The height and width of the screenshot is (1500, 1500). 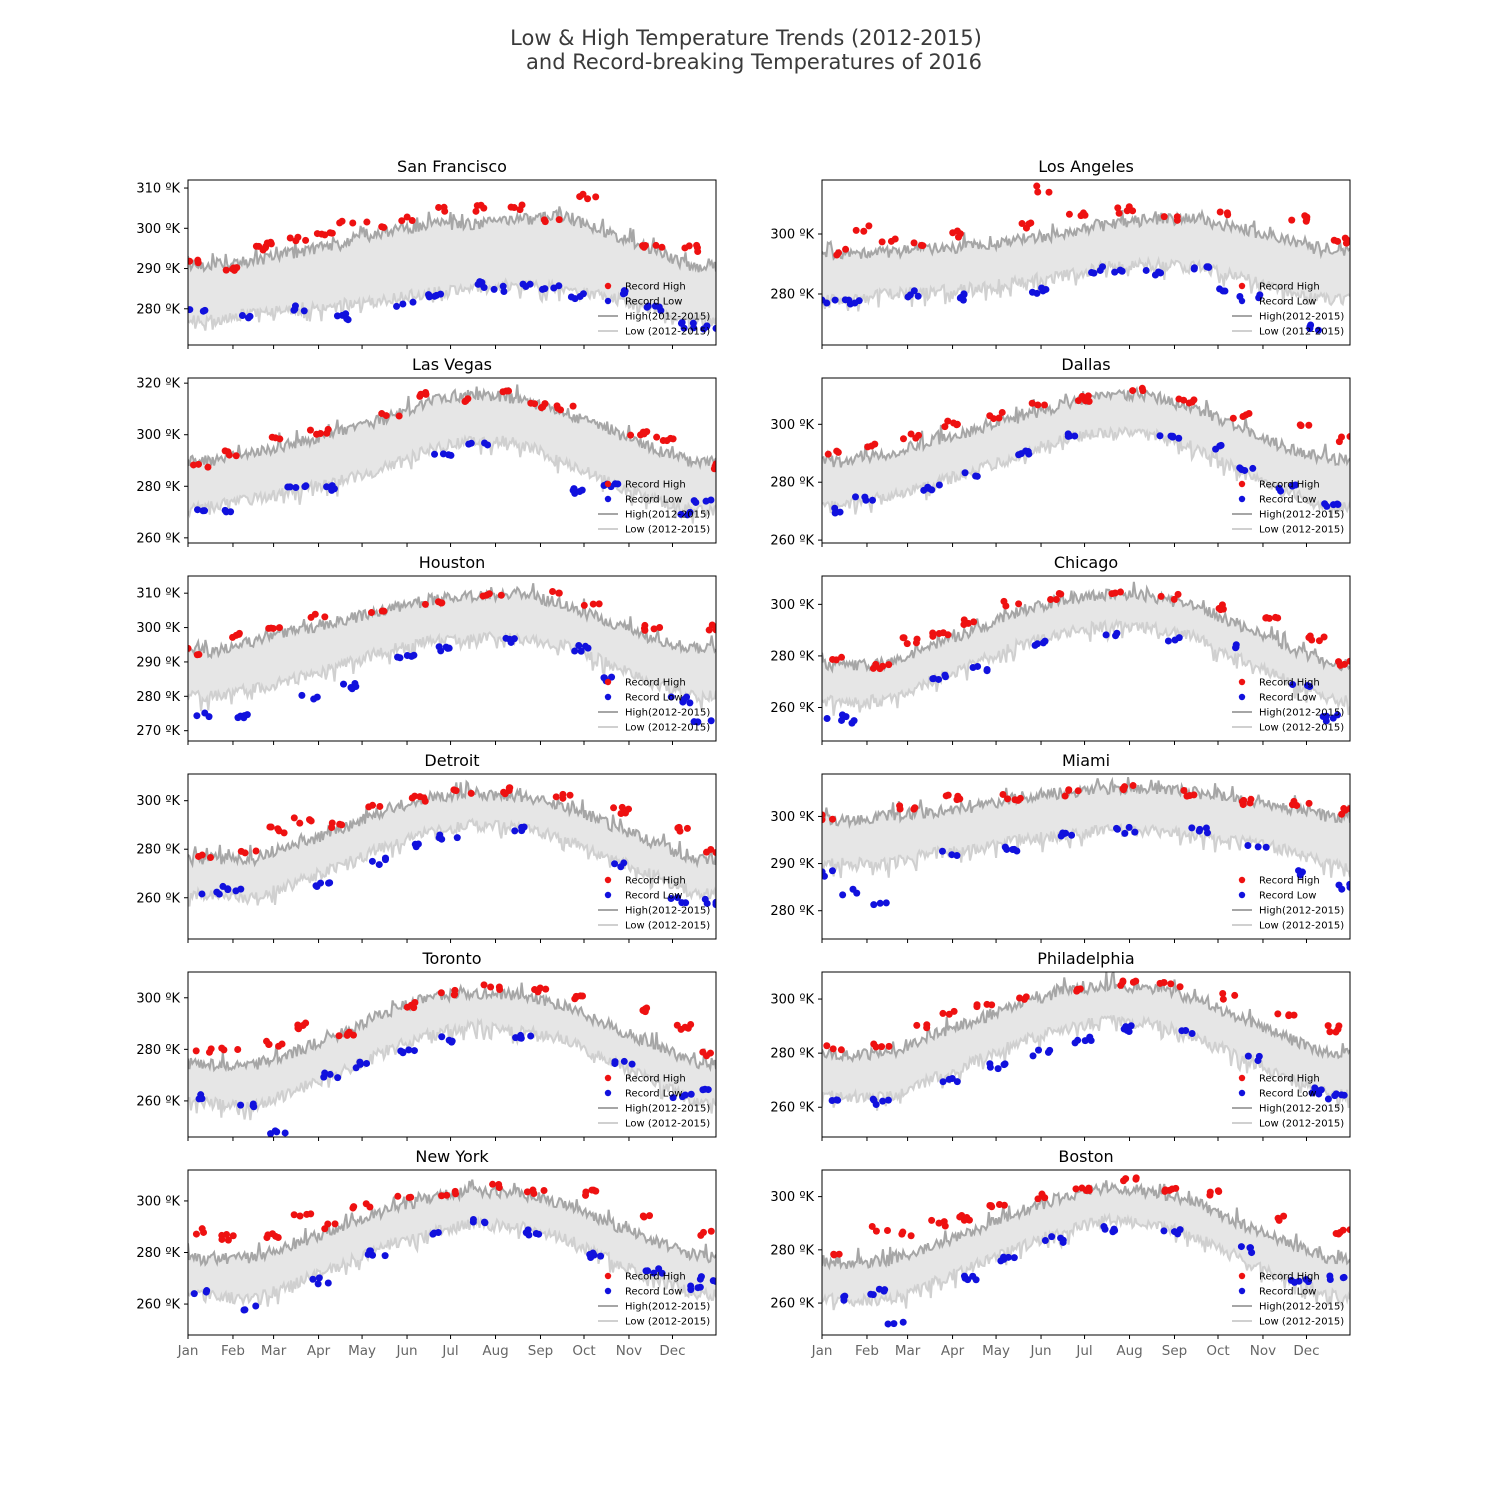 What do you see at coordinates (158, 594) in the screenshot?
I see `y-tick-label: 310 ºK` at bounding box center [158, 594].